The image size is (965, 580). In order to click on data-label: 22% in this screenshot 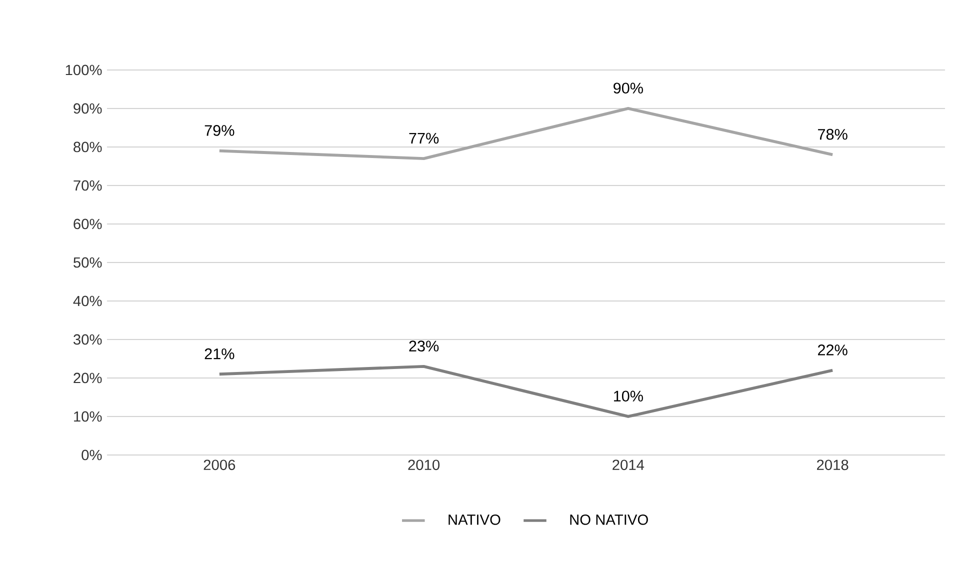, I will do `click(833, 350)`.